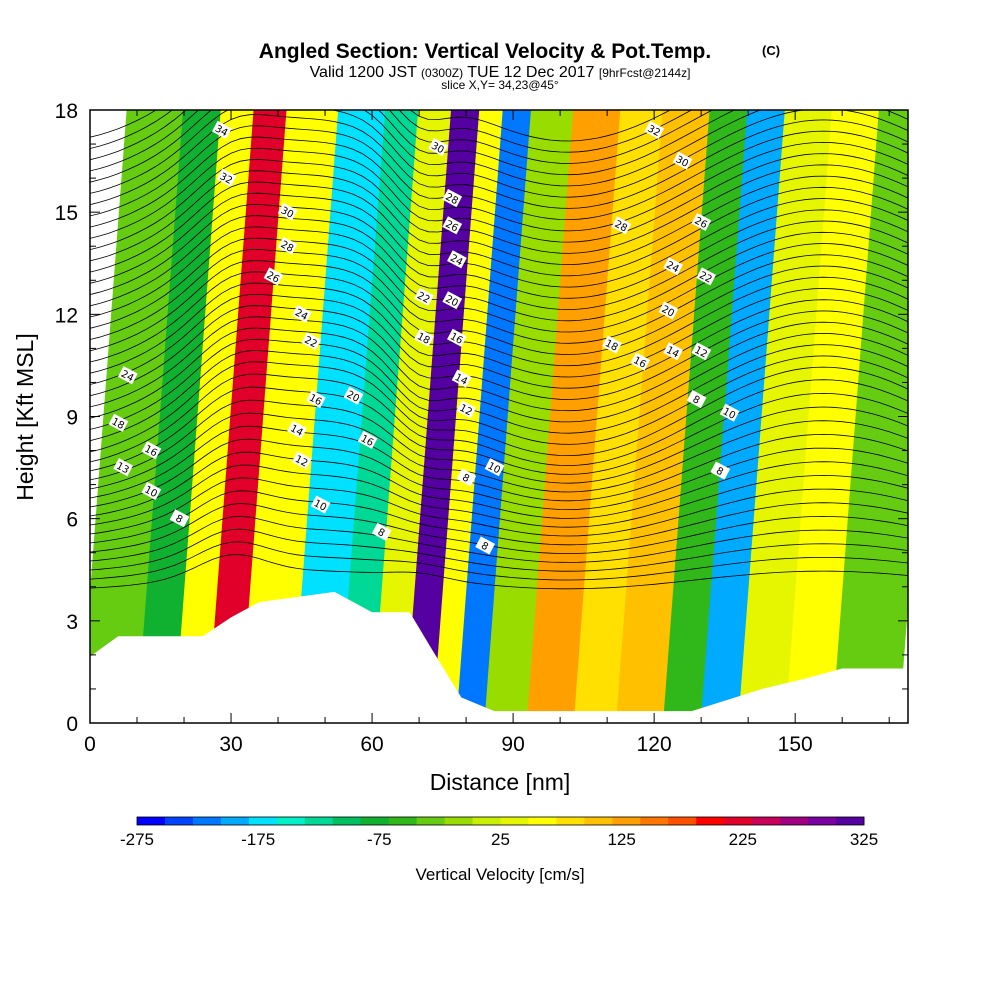 This screenshot has height=1000, width=1000. I want to click on pot-temp-label: 10, so click(151, 490).